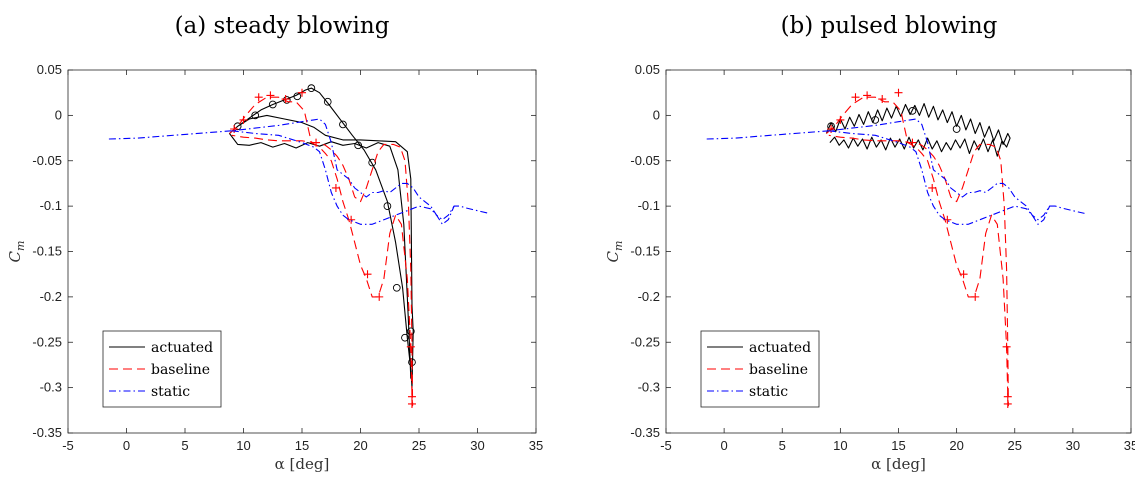  I want to click on chart-title: (b) pulsed blowing, so click(889, 26).